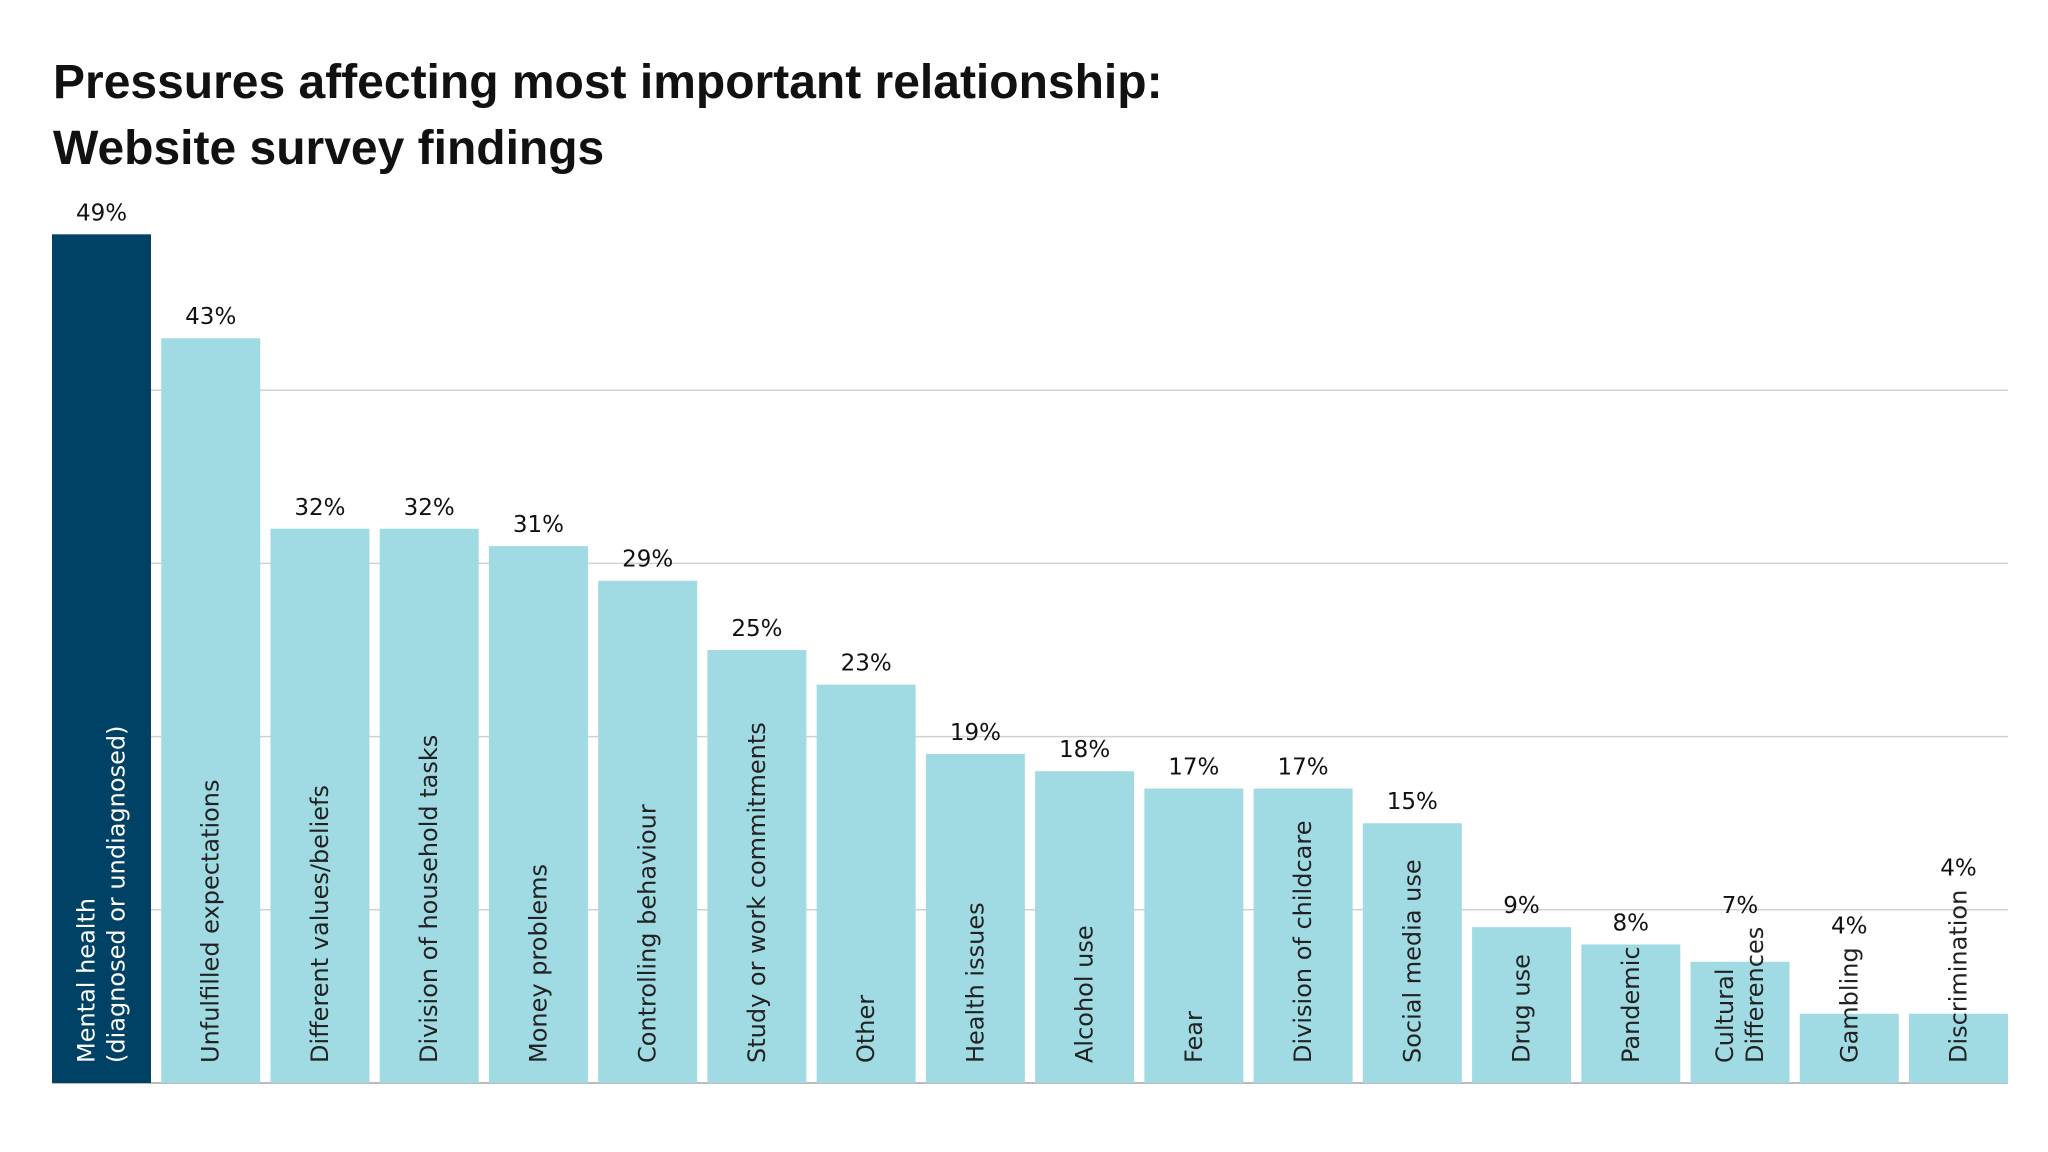  Describe the element at coordinates (210, 317) in the screenshot. I see `value-label: 43%` at that location.